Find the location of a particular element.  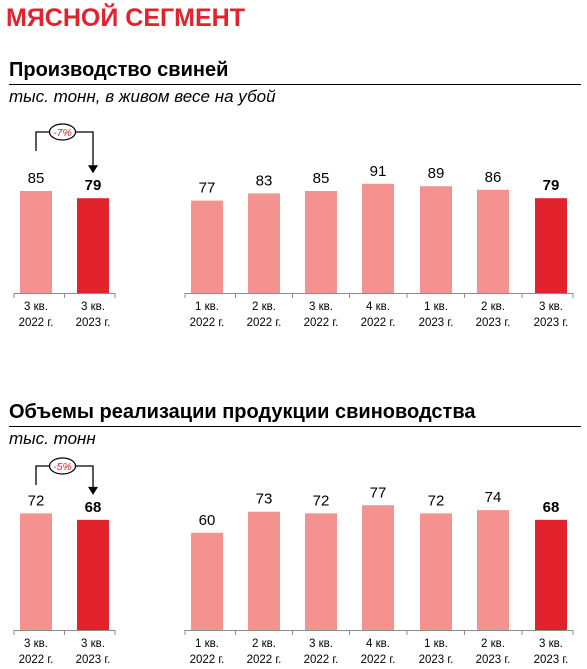

change-label: -5% is located at coordinates (62, 467).